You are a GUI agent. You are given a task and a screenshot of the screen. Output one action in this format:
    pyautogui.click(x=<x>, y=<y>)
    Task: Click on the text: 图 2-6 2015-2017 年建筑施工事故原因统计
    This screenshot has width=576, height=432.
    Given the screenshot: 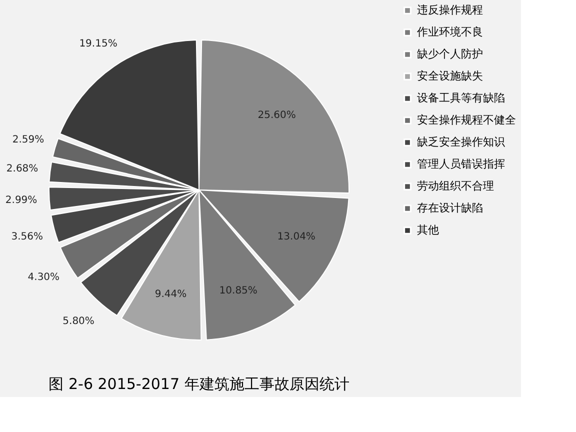 What is the action you would take?
    pyautogui.click(x=199, y=384)
    